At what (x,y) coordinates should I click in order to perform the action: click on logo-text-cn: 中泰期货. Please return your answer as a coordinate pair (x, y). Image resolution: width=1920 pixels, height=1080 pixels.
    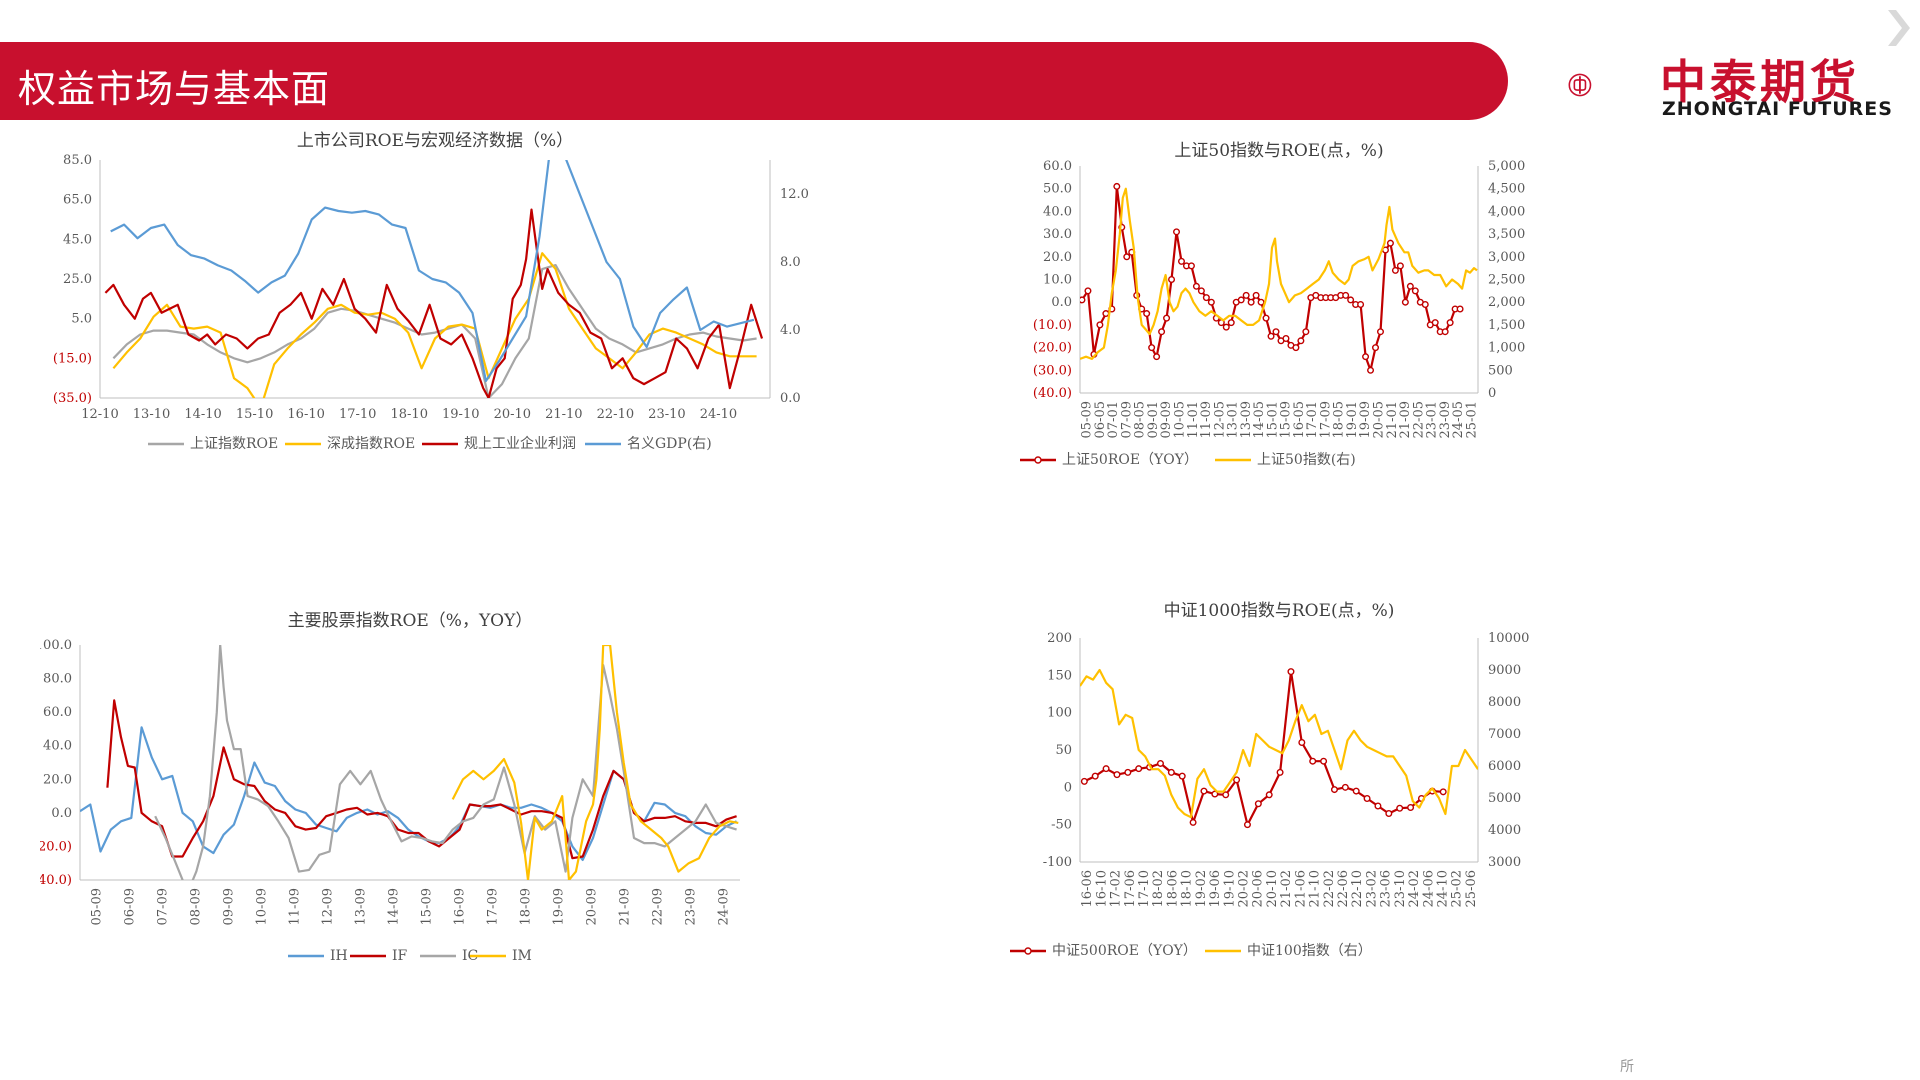
    Looking at the image, I should click on (1760, 82).